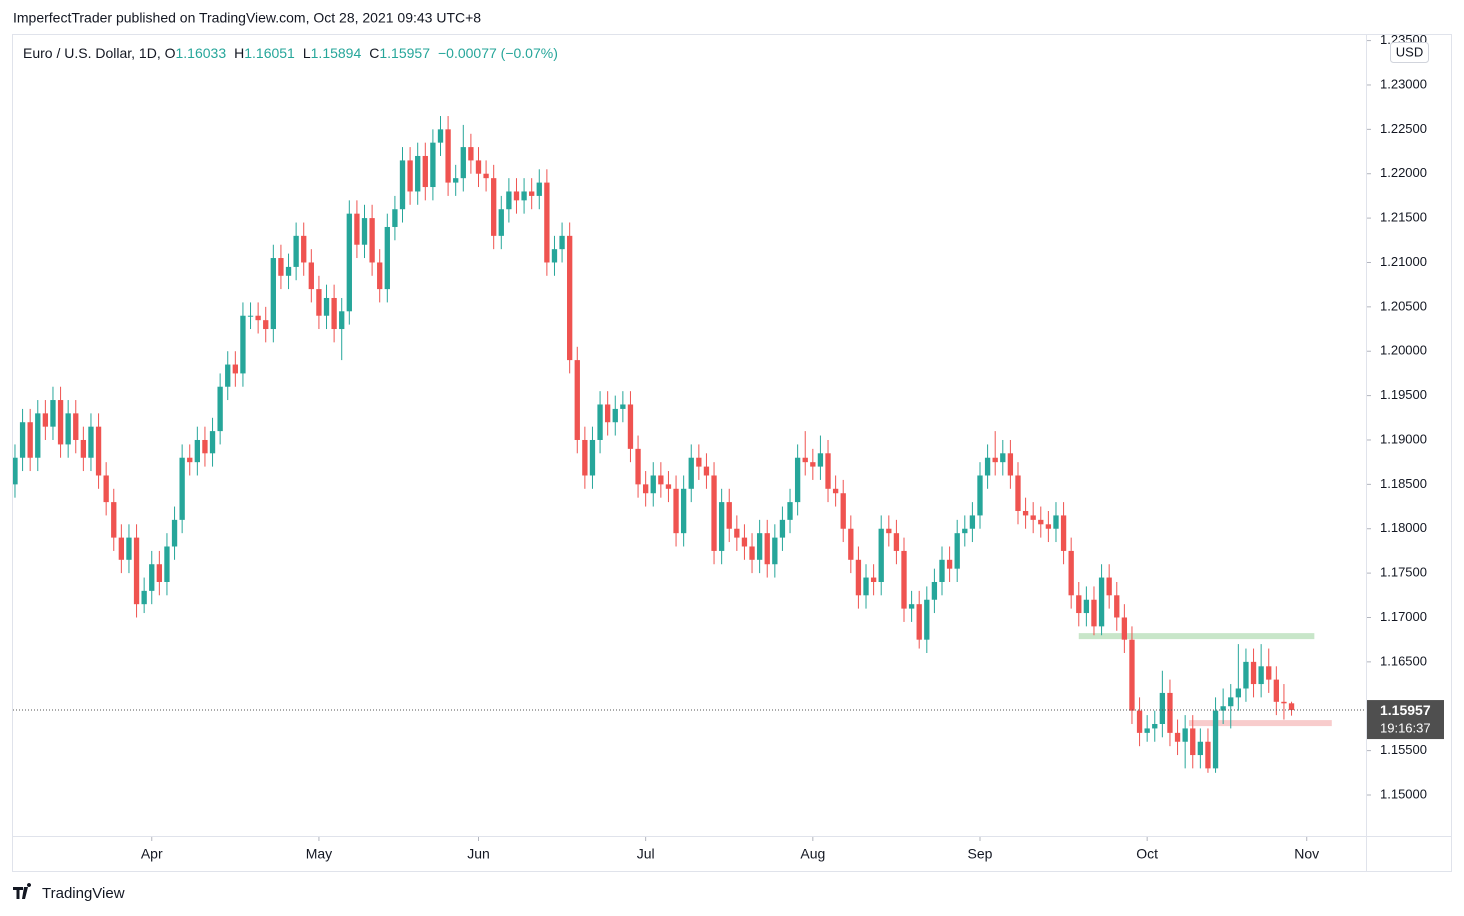  I want to click on x-tick-label: Apr, so click(152, 854).